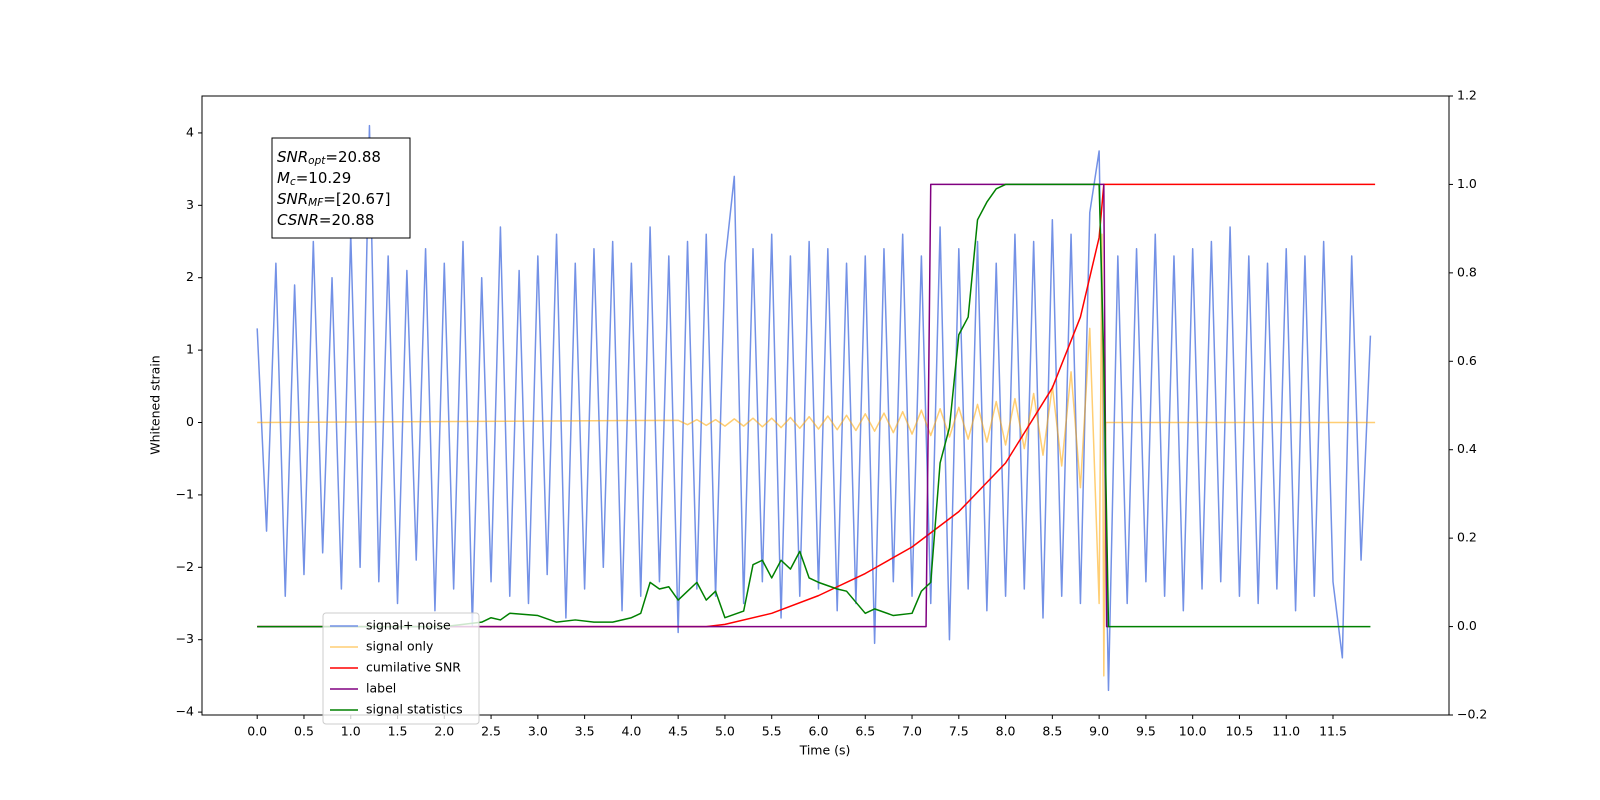  Describe the element at coordinates (631, 731) in the screenshot. I see `x-tick-label: 4.0` at that location.